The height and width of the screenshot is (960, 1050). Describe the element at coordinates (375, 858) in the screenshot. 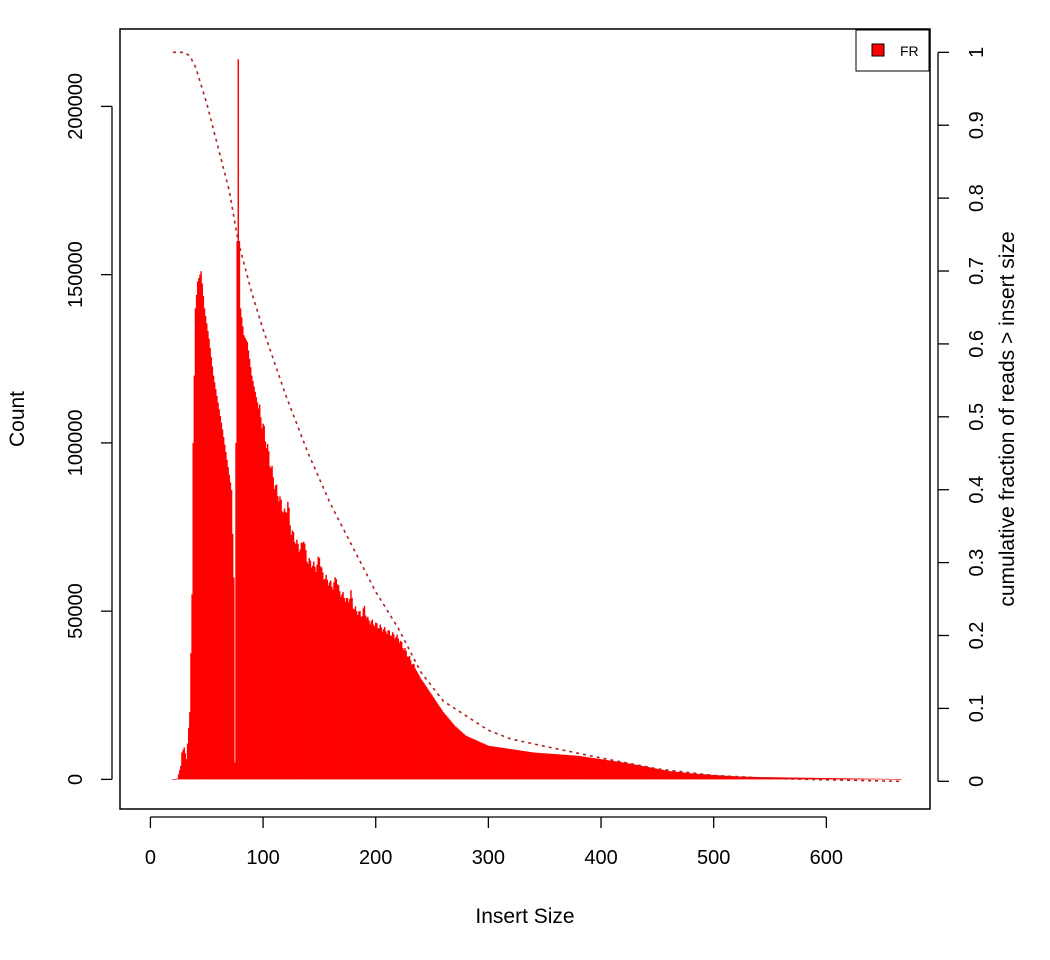

I see `x-tick-label: 200` at that location.